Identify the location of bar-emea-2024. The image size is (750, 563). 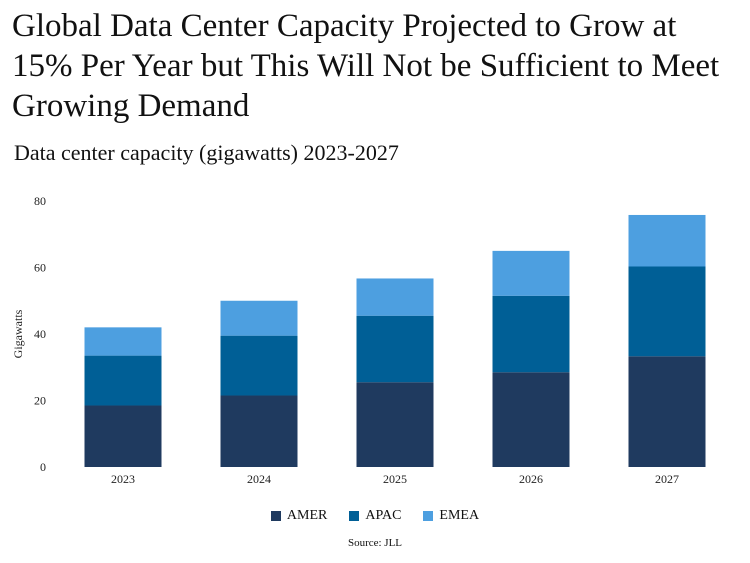
(259, 318).